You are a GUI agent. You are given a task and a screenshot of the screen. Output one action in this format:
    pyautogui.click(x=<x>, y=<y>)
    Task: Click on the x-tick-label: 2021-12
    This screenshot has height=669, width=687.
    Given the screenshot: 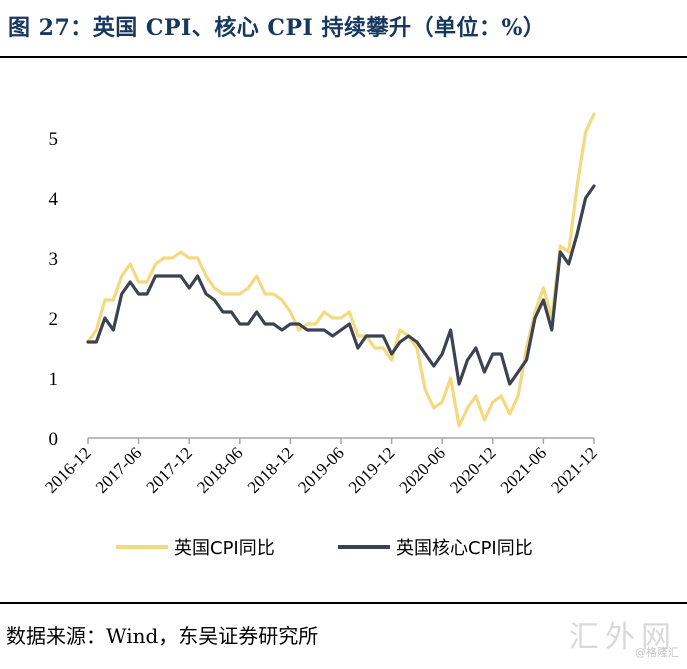 What is the action you would take?
    pyautogui.click(x=574, y=470)
    